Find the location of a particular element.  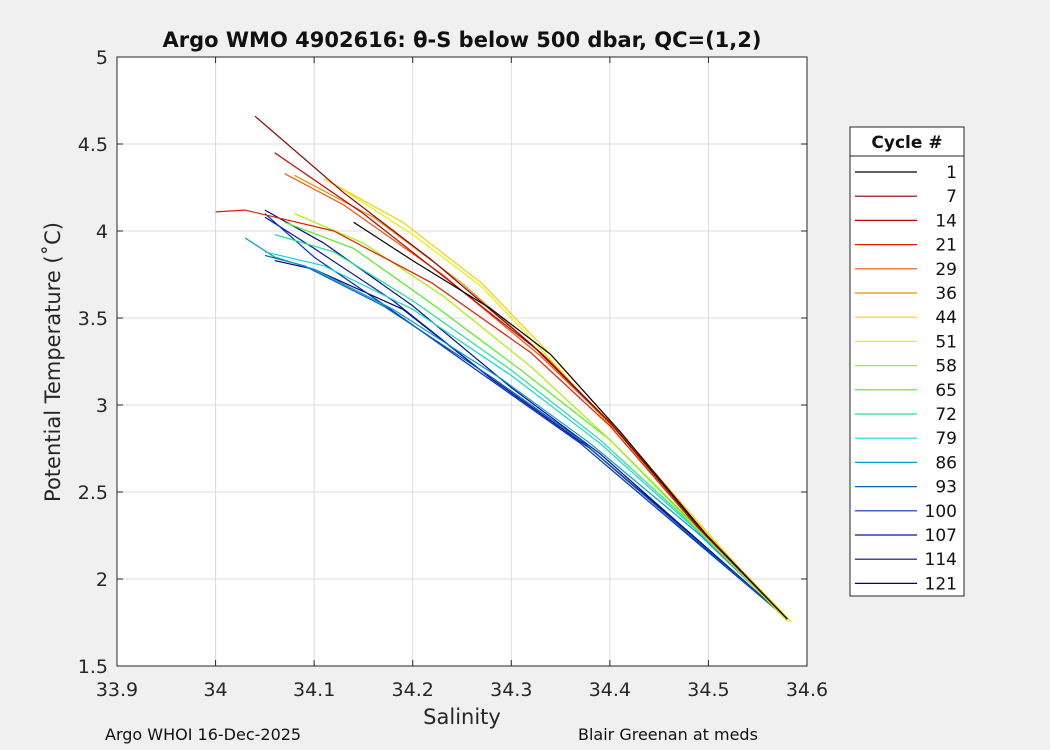

legend-label-72: 72 is located at coordinates (946, 415).